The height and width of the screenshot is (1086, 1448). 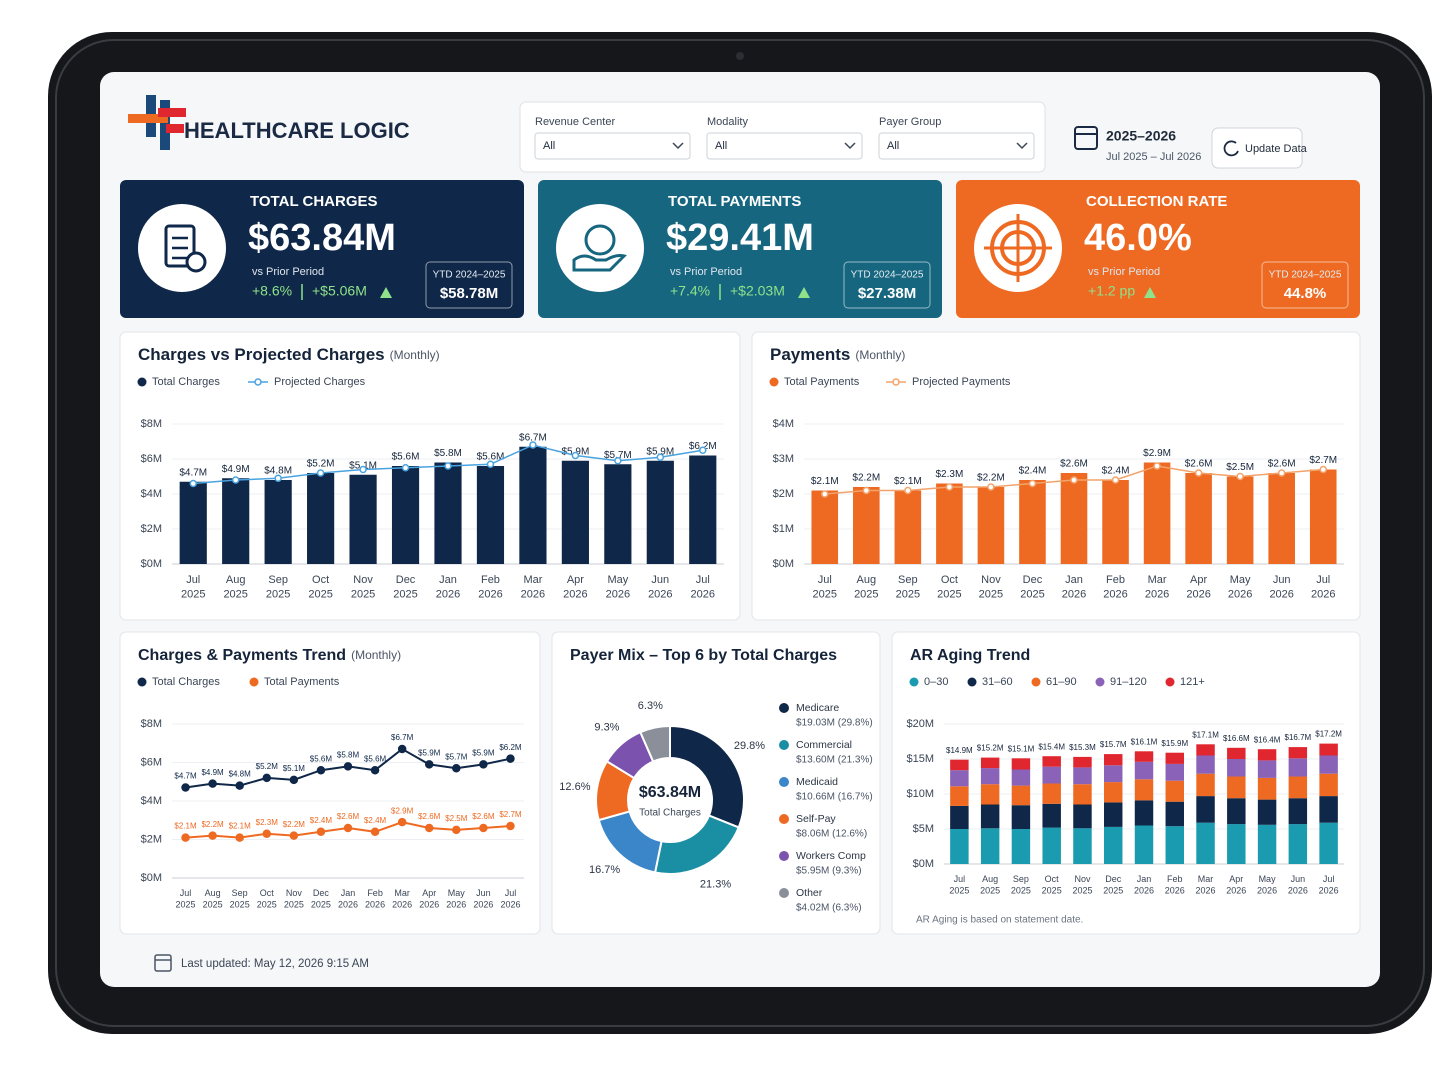 What do you see at coordinates (949, 474) in the screenshot?
I see `value-label: $2.3M` at bounding box center [949, 474].